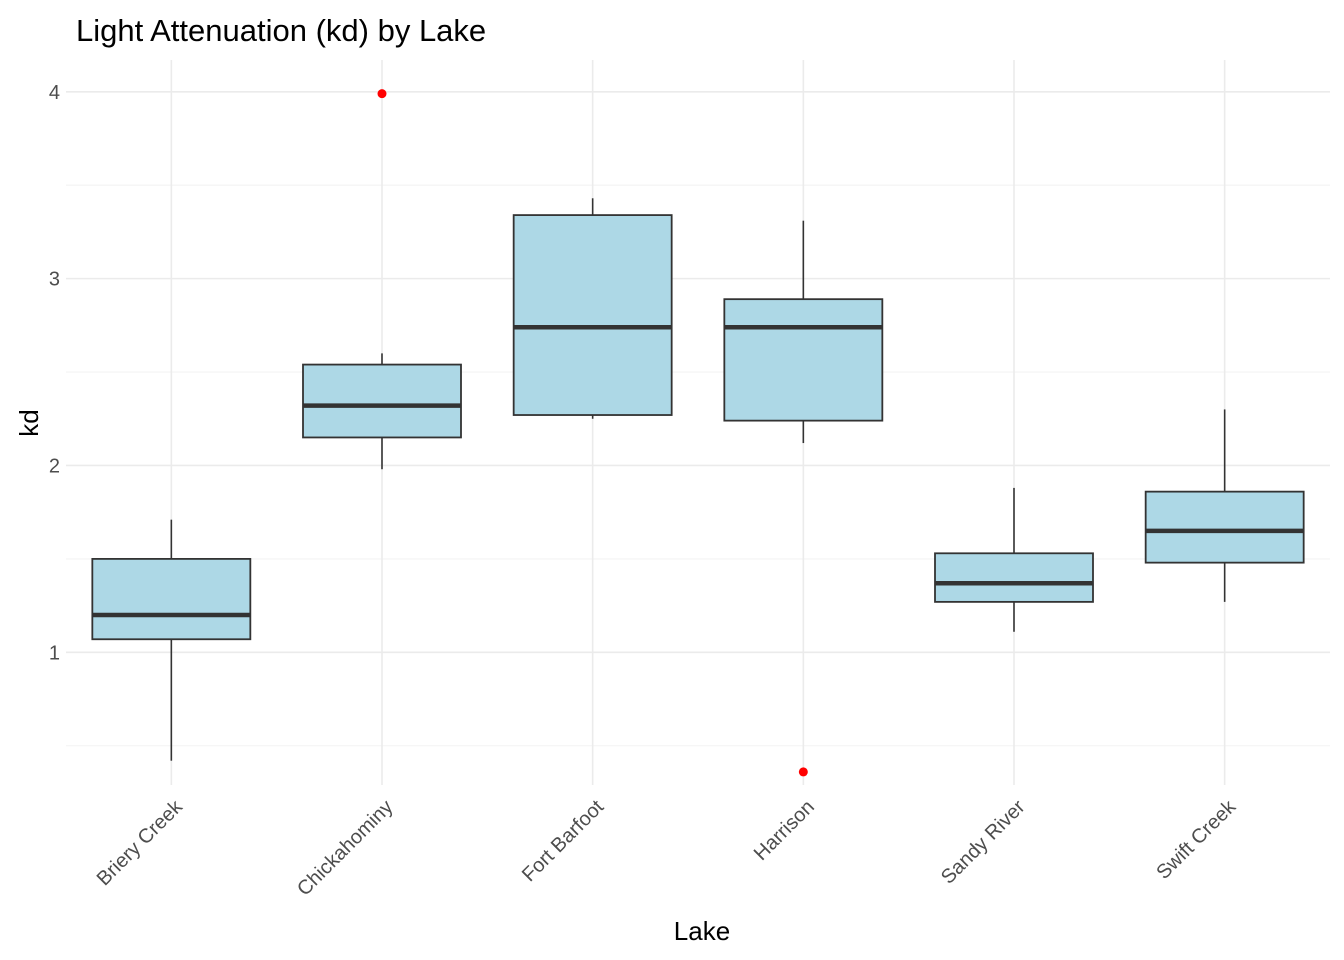 This screenshot has width=1344, height=960. What do you see at coordinates (563, 841) in the screenshot?
I see `x-tick-label: Fort Barfoot` at bounding box center [563, 841].